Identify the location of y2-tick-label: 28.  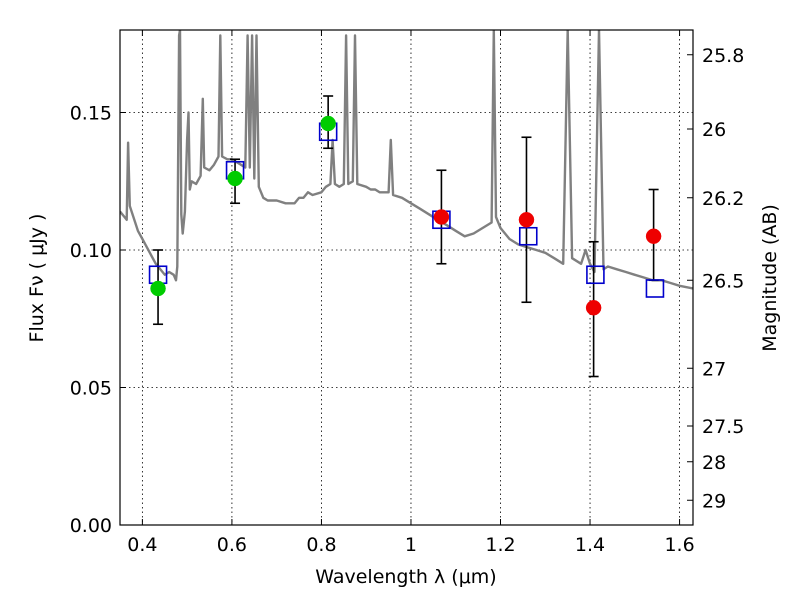
(714, 463).